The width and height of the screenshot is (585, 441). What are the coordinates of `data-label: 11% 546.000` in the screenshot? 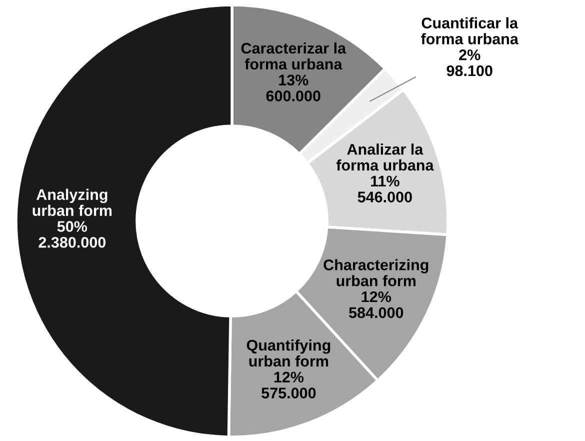 It's located at (385, 189).